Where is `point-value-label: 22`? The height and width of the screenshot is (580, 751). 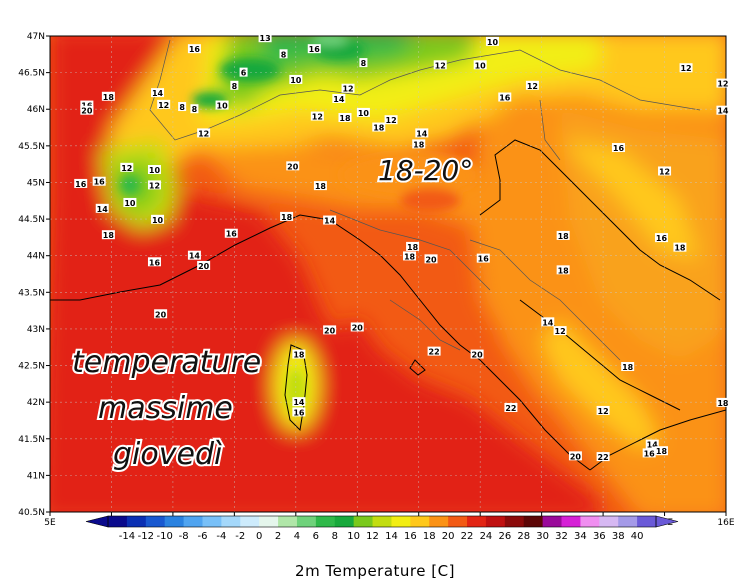 point-value-label: 22 is located at coordinates (603, 457).